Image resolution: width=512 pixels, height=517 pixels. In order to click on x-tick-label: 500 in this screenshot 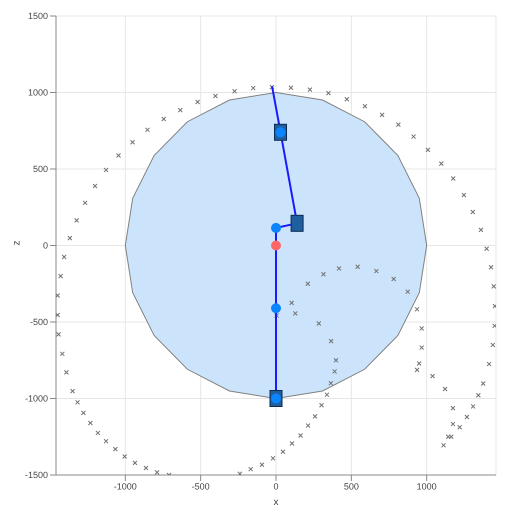, I will do `click(351, 486)`.